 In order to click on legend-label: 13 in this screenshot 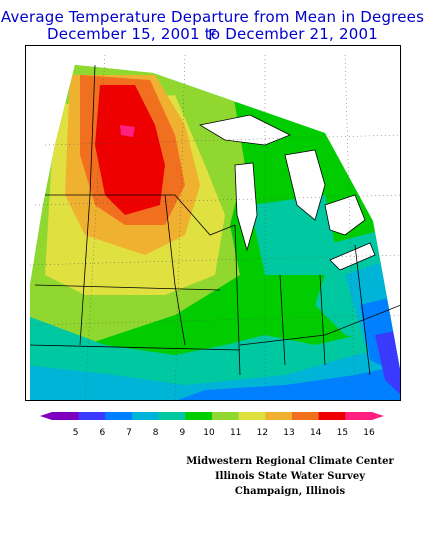, I will do `click(288, 433)`.